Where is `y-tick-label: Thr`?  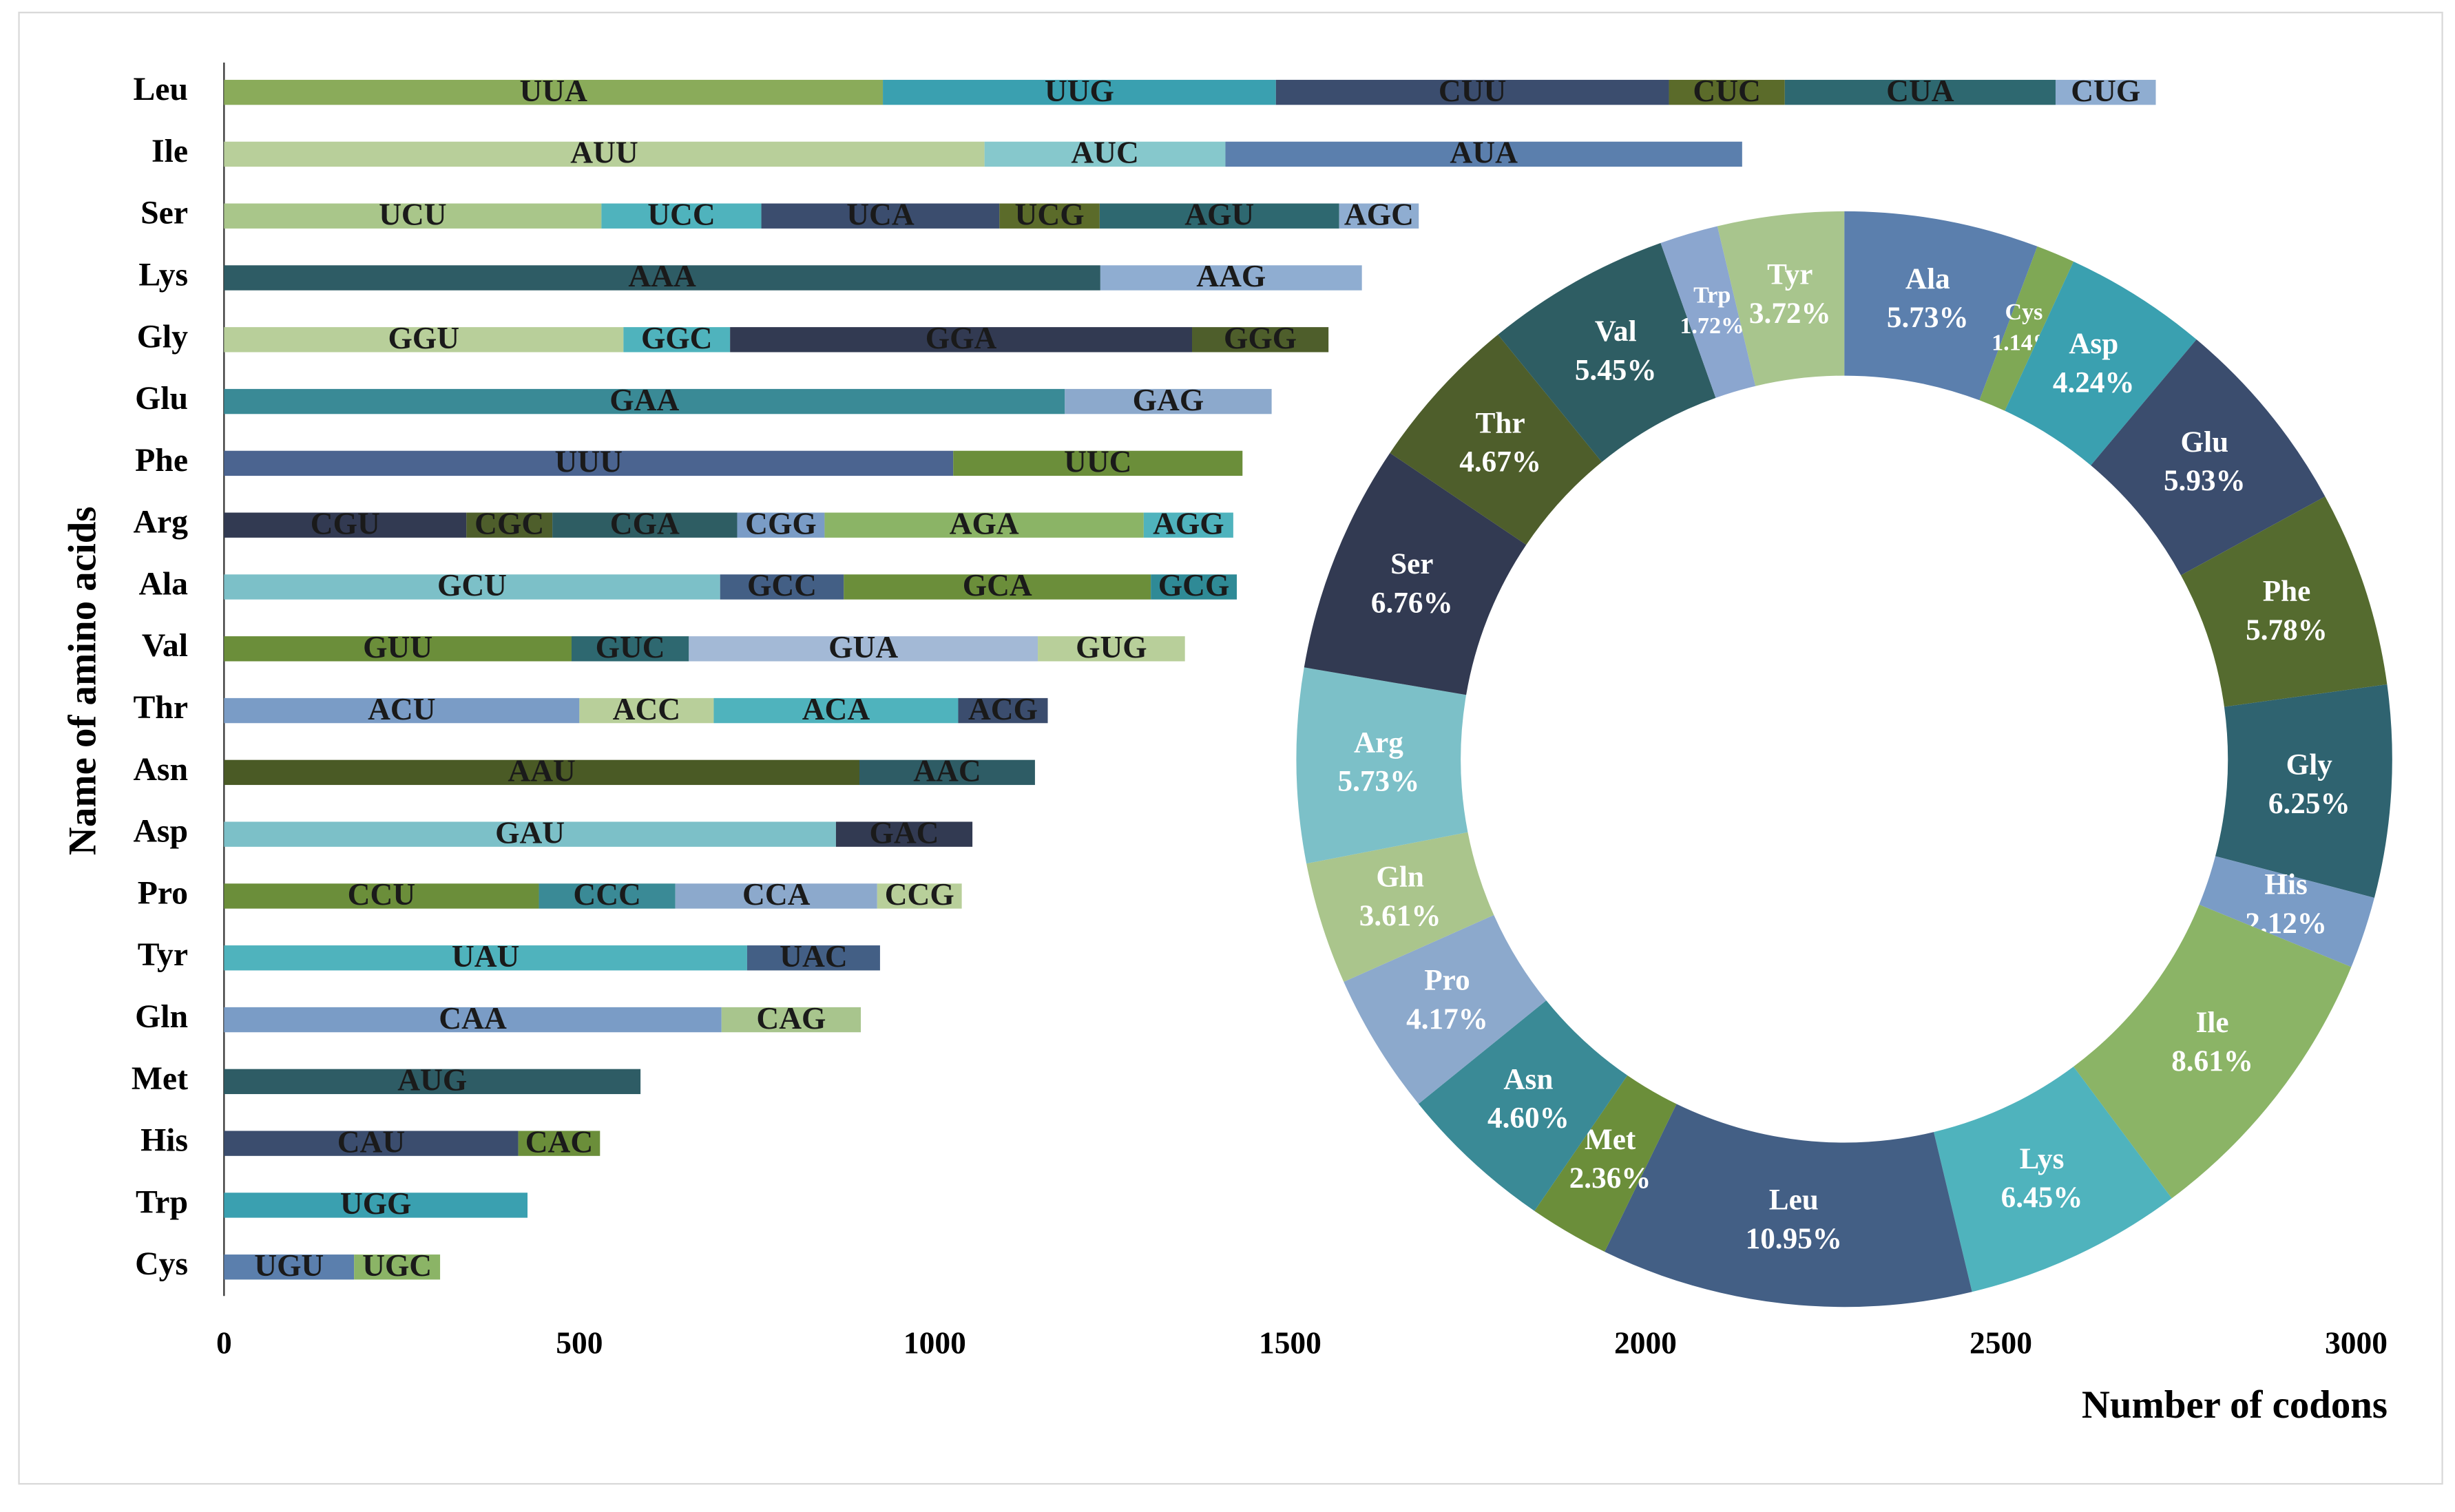
y-tick-label: Thr is located at coordinates (160, 707).